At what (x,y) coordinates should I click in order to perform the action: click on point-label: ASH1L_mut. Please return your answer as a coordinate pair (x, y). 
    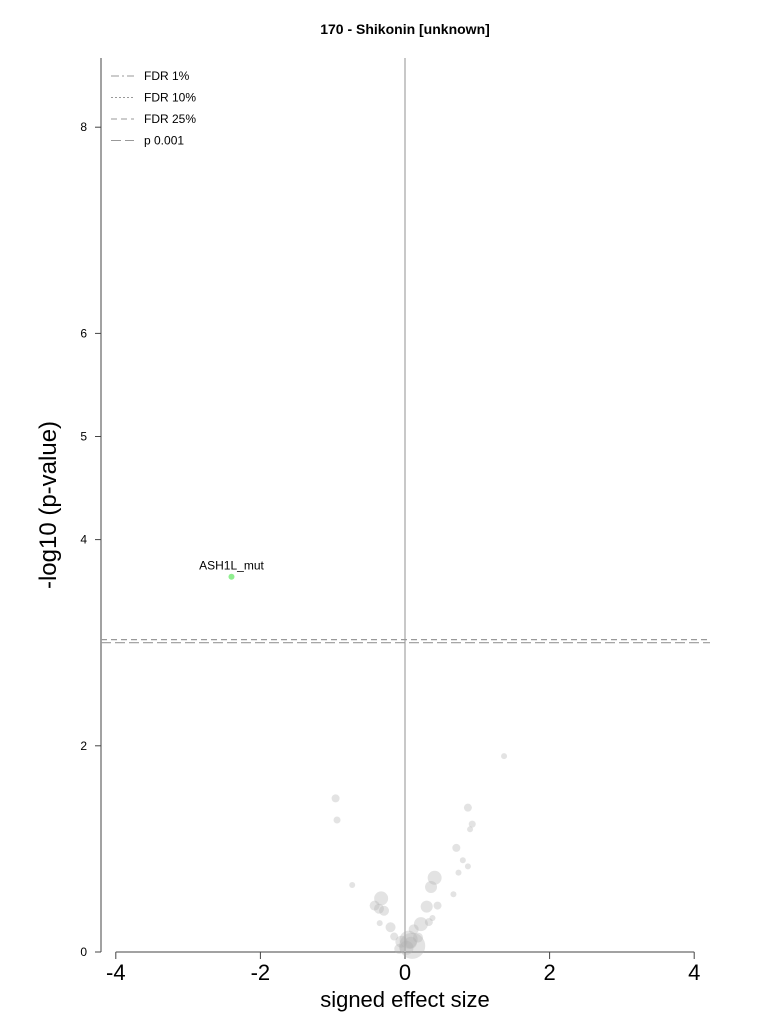
    Looking at the image, I should click on (231, 566).